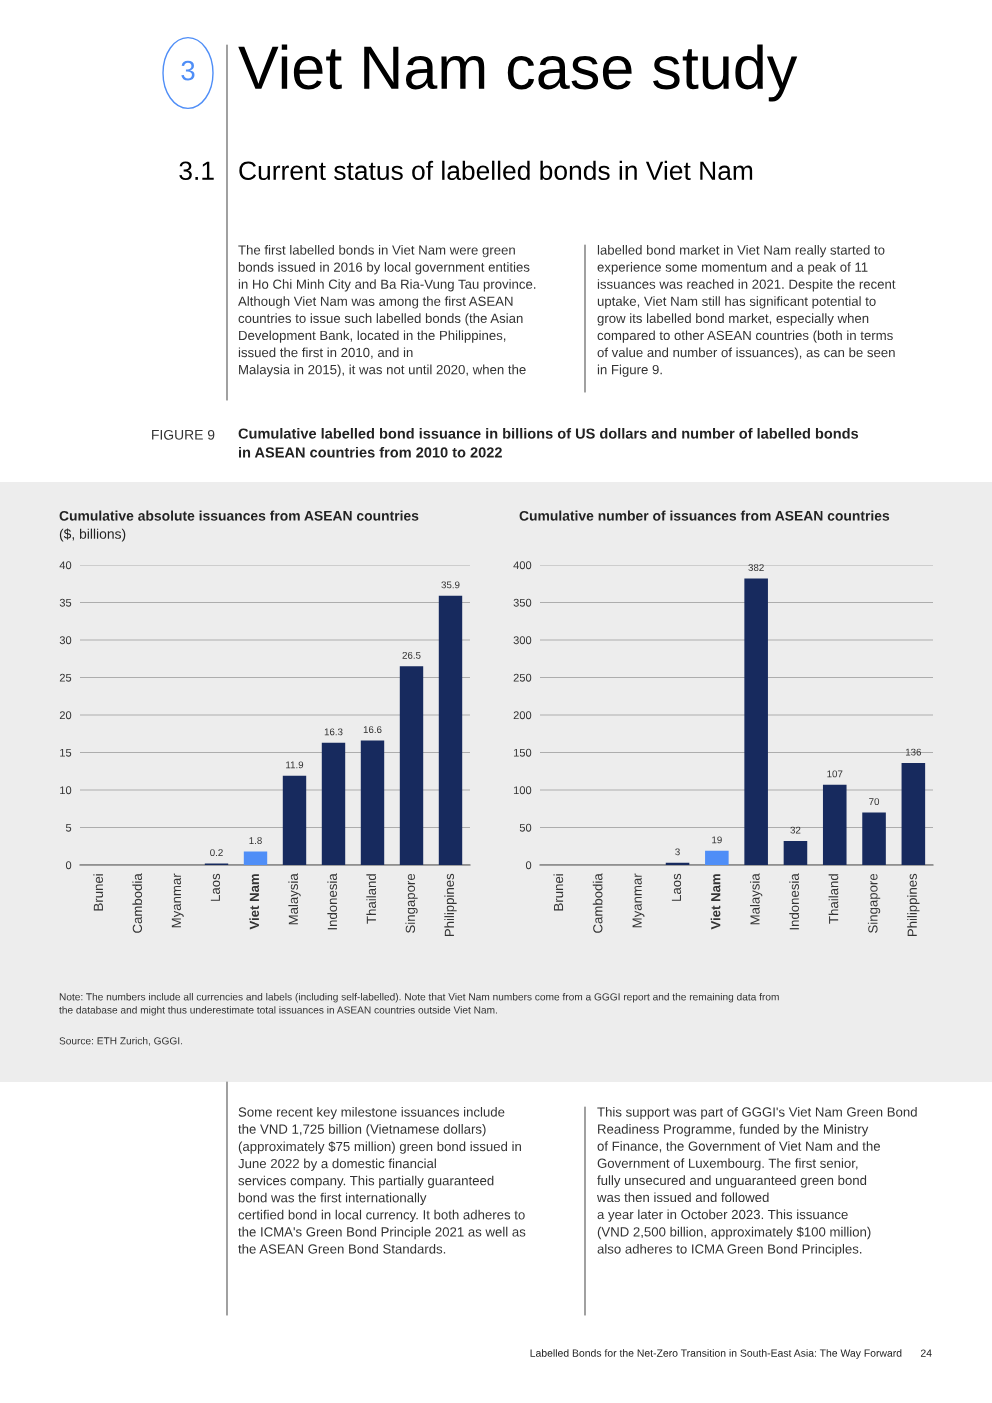  What do you see at coordinates (717, 840) in the screenshot?
I see `data-label: 19` at bounding box center [717, 840].